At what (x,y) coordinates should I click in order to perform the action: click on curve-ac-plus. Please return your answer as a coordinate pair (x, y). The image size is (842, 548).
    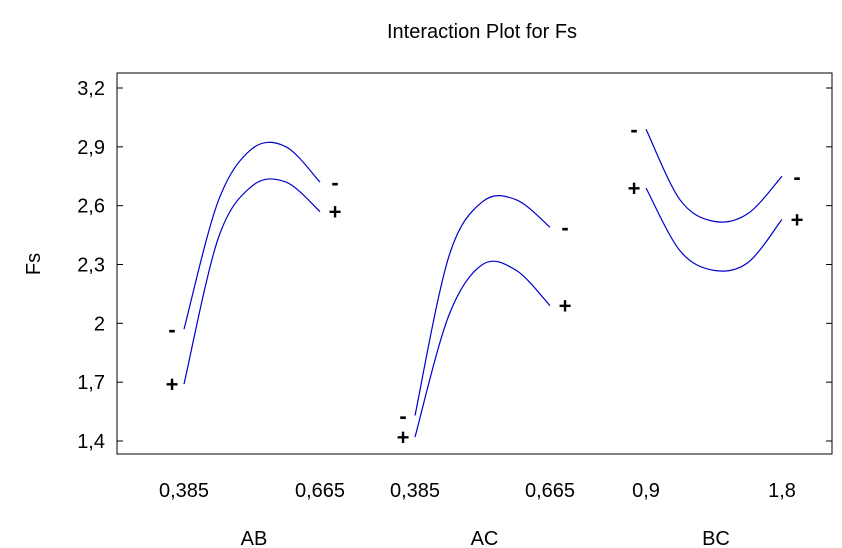
    Looking at the image, I should click on (482, 349).